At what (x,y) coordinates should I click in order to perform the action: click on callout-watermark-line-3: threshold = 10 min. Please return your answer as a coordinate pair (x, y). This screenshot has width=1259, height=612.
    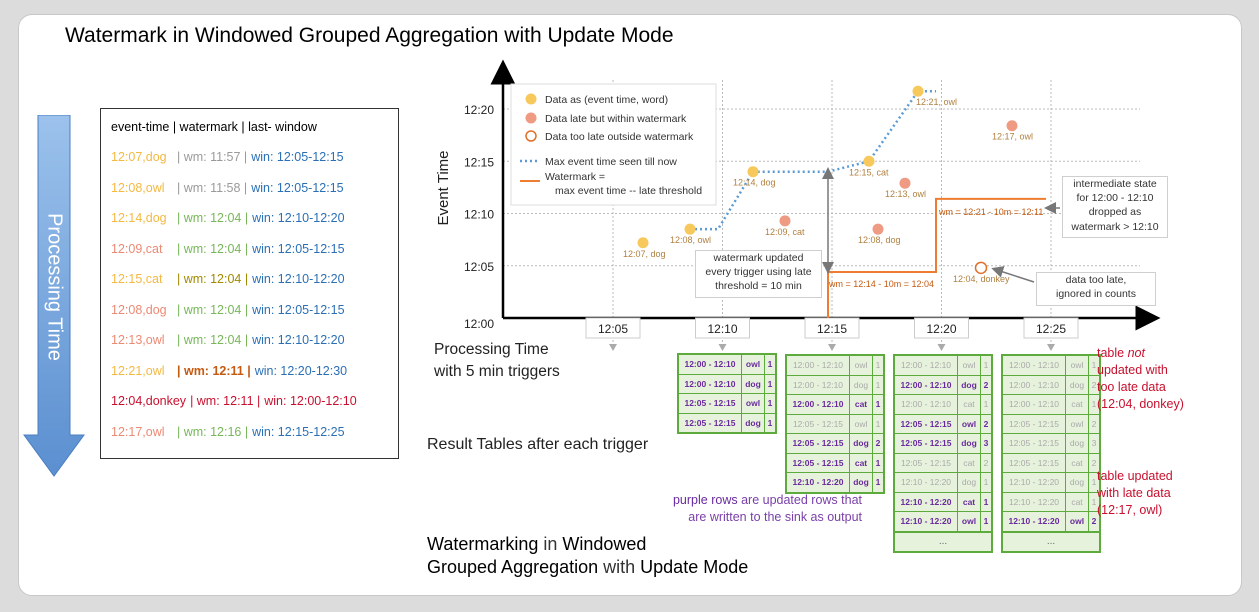
    Looking at the image, I should click on (758, 286).